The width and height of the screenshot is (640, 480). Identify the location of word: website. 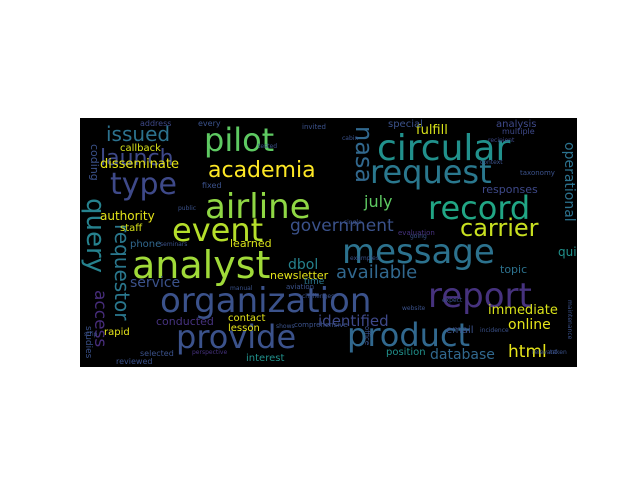
(414, 308).